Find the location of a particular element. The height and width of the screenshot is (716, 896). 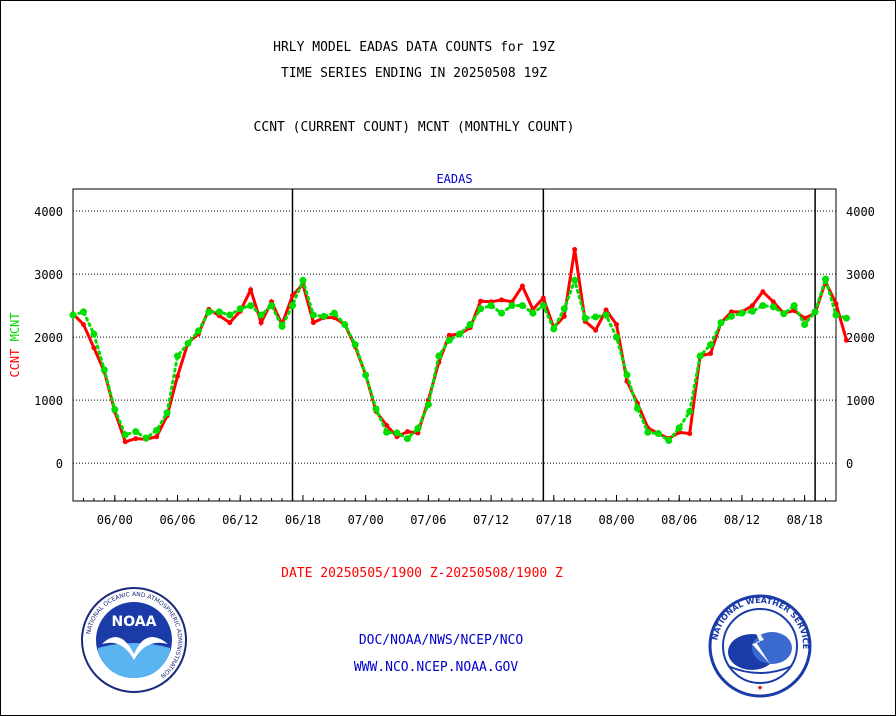

chart-title-line1: HRLY MODEL EADAS DATA COUNTS for 19Z is located at coordinates (414, 47).